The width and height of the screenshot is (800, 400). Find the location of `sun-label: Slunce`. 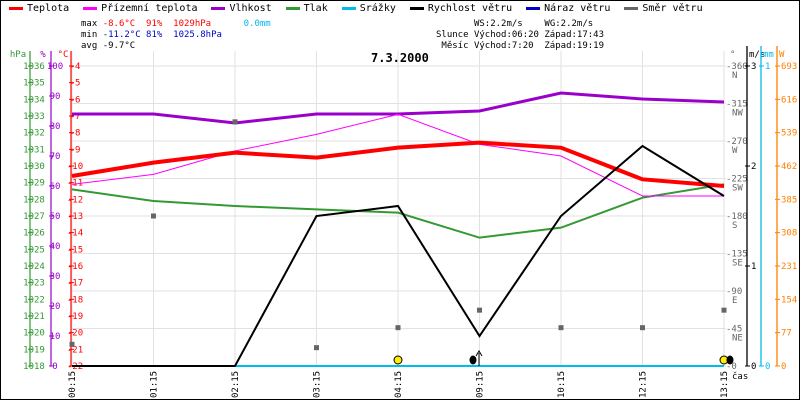

sun-label: Slunce is located at coordinates (452, 35).